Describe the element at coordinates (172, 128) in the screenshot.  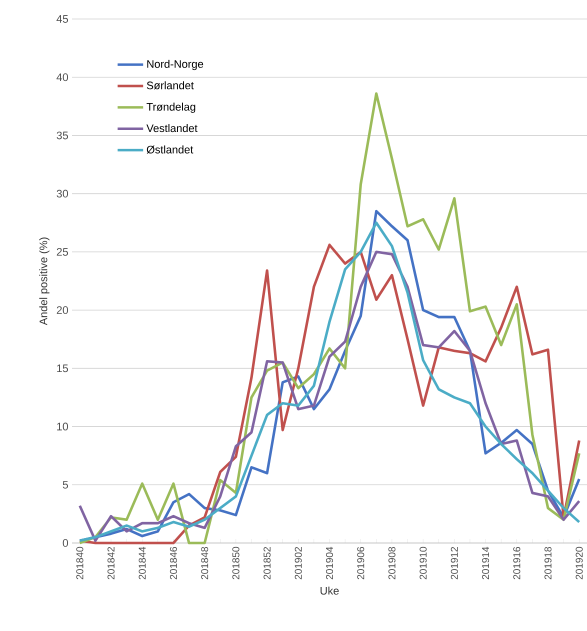
I see `legend-label: Vestlandet` at that location.